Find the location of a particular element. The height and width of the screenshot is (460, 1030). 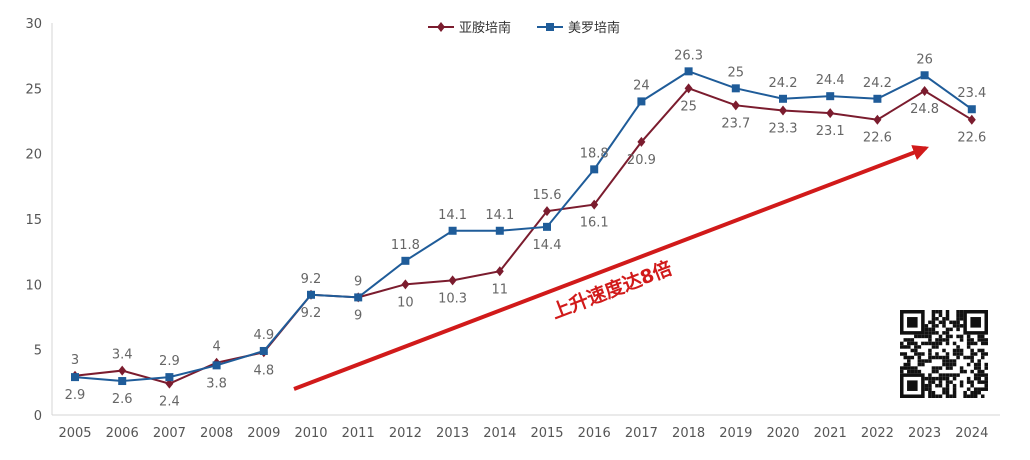

x-tick-label: 2018 is located at coordinates (688, 433).